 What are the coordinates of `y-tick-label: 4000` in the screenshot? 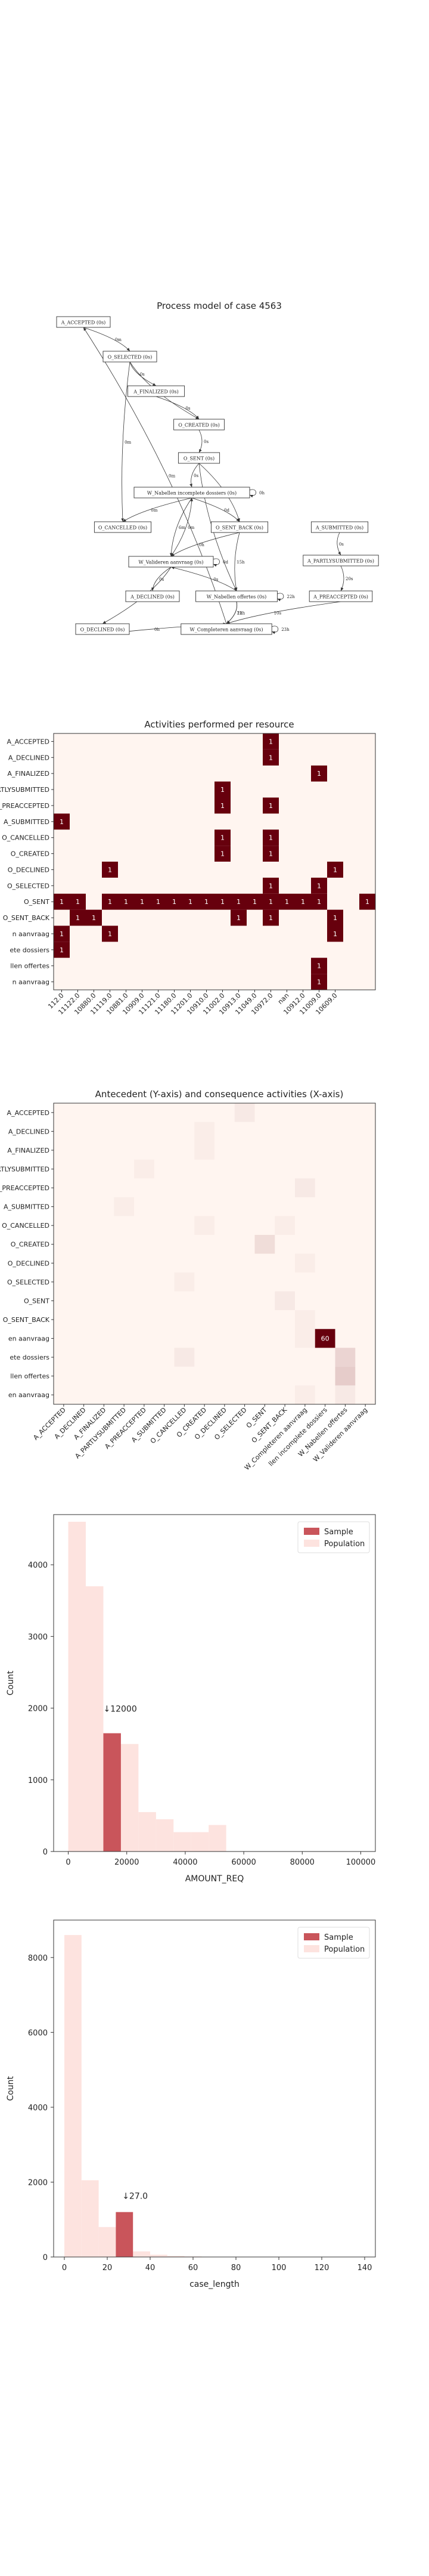 It's located at (38, 2109).